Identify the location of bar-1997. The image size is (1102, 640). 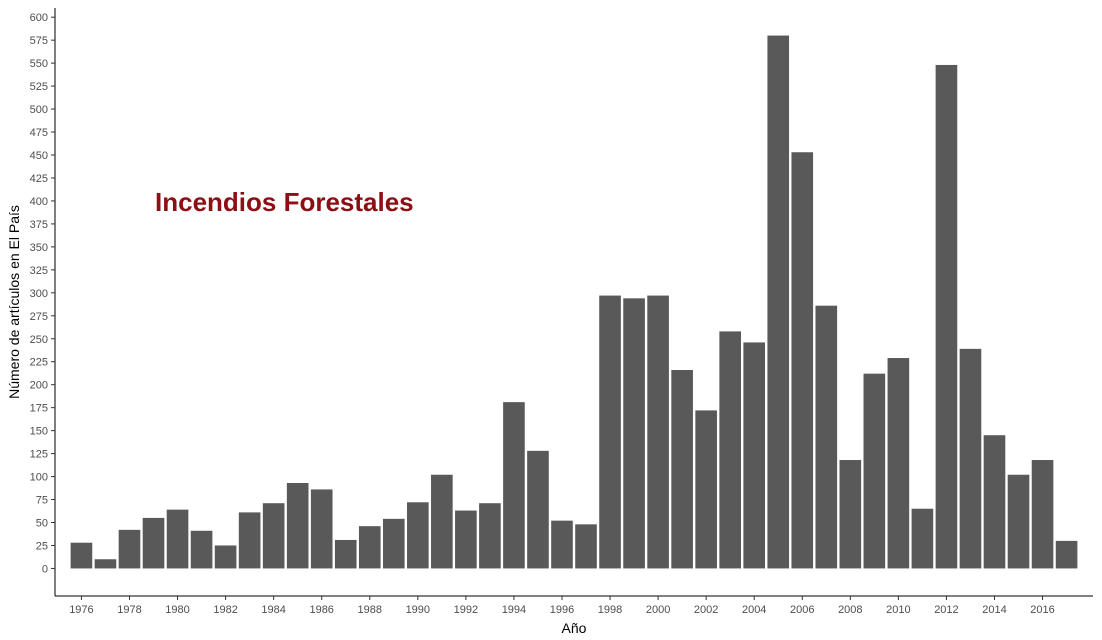
(586, 546).